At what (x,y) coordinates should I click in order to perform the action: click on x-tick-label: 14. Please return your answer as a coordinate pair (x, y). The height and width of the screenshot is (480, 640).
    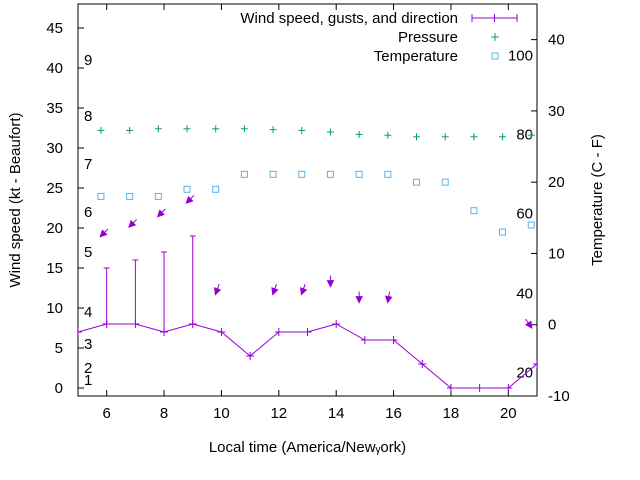
    Looking at the image, I should click on (336, 413).